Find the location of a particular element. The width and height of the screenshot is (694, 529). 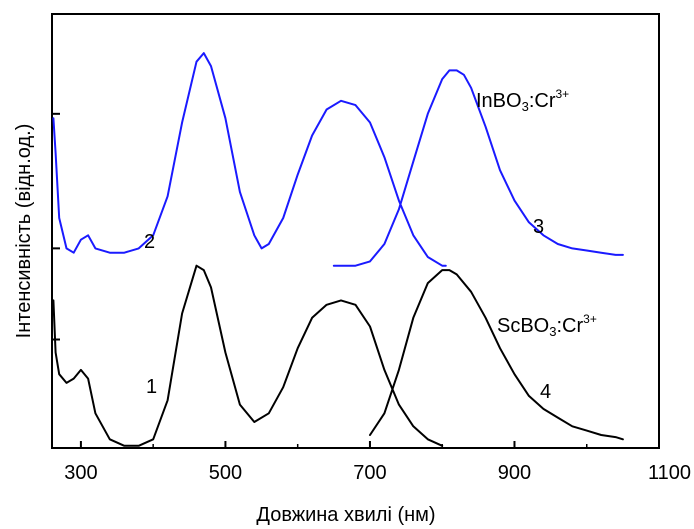

curve-label-2: 2 is located at coordinates (149, 242).